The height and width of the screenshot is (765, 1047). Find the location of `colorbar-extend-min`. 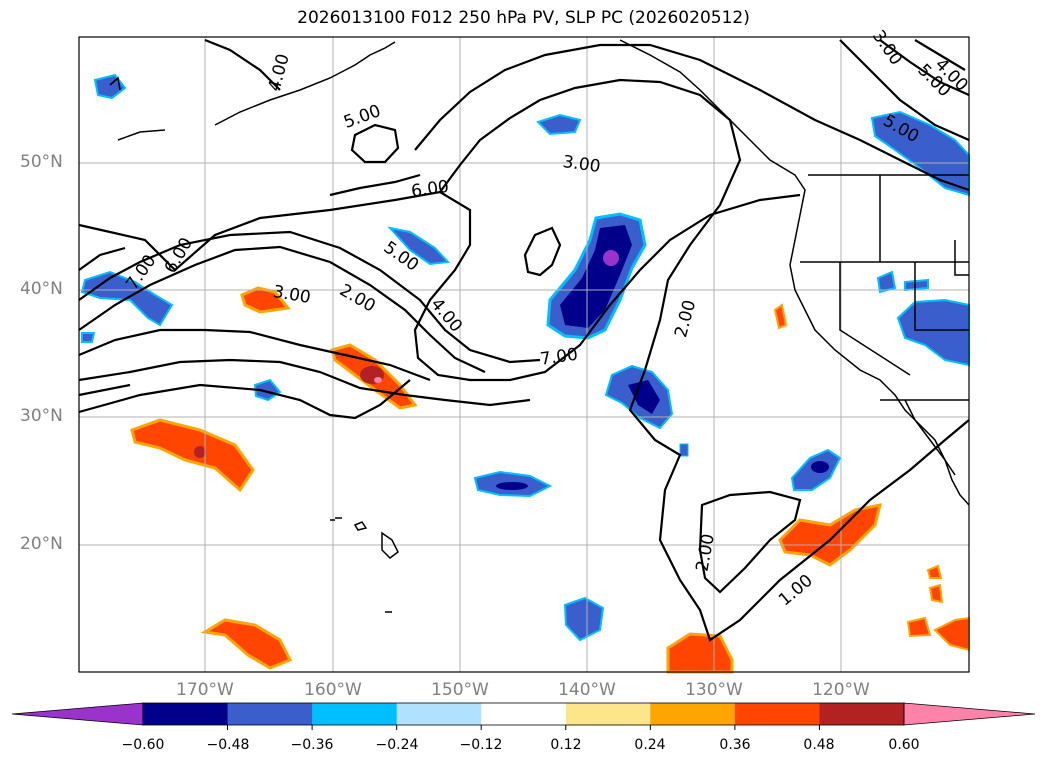

colorbar-extend-min is located at coordinates (77, 714).